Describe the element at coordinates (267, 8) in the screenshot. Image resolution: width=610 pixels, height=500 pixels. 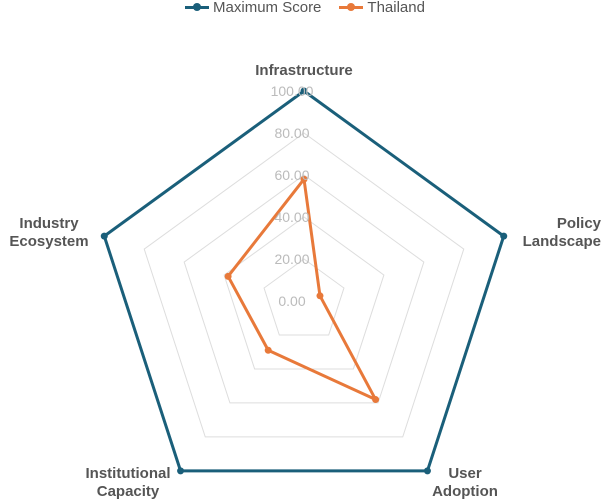
I see `legend-label-maximum-score: Maximum Score` at that location.